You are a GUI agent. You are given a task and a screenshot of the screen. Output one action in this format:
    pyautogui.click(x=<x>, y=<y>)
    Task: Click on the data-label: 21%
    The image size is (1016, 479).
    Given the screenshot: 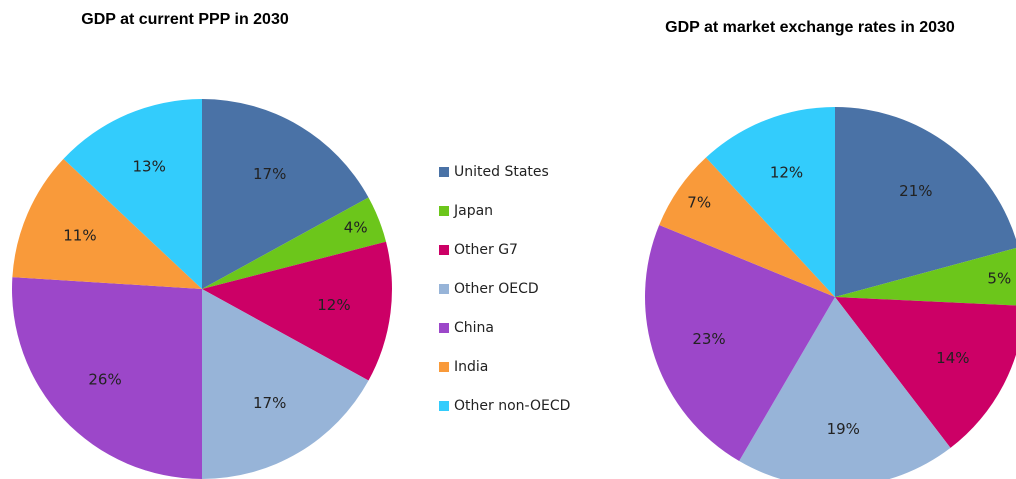 What is the action you would take?
    pyautogui.click(x=915, y=191)
    